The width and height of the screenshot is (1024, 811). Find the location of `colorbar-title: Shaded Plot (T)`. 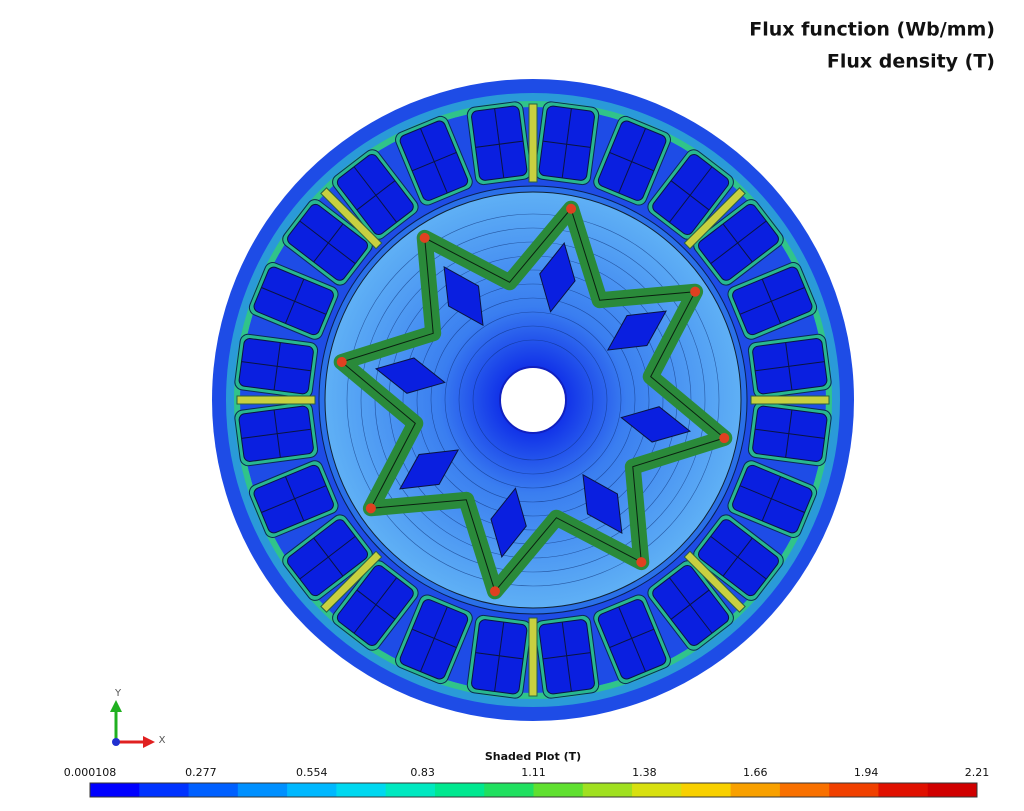

colorbar-title: Shaded Plot (T) is located at coordinates (533, 756).